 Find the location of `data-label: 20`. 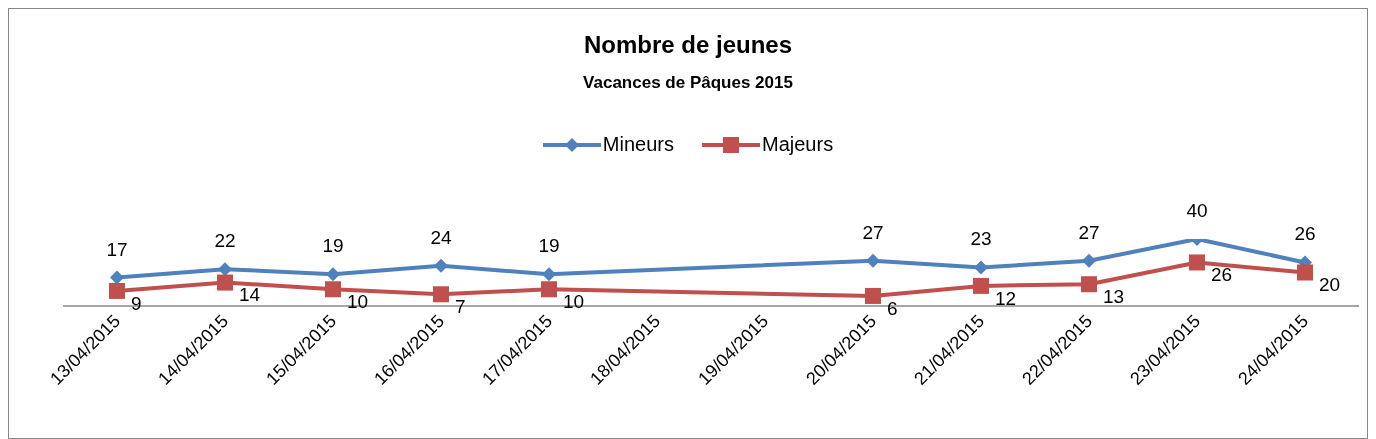

data-label: 20 is located at coordinates (1330, 285).